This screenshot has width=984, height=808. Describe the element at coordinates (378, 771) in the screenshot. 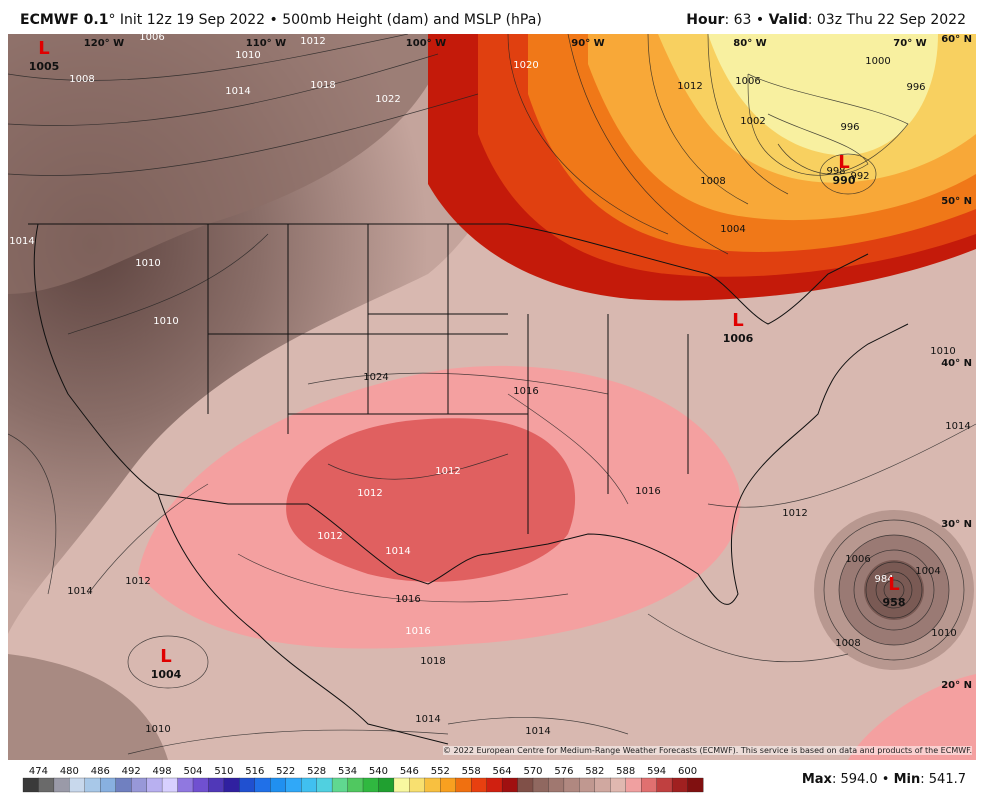

I see `colorbar-tick: 540` at that location.